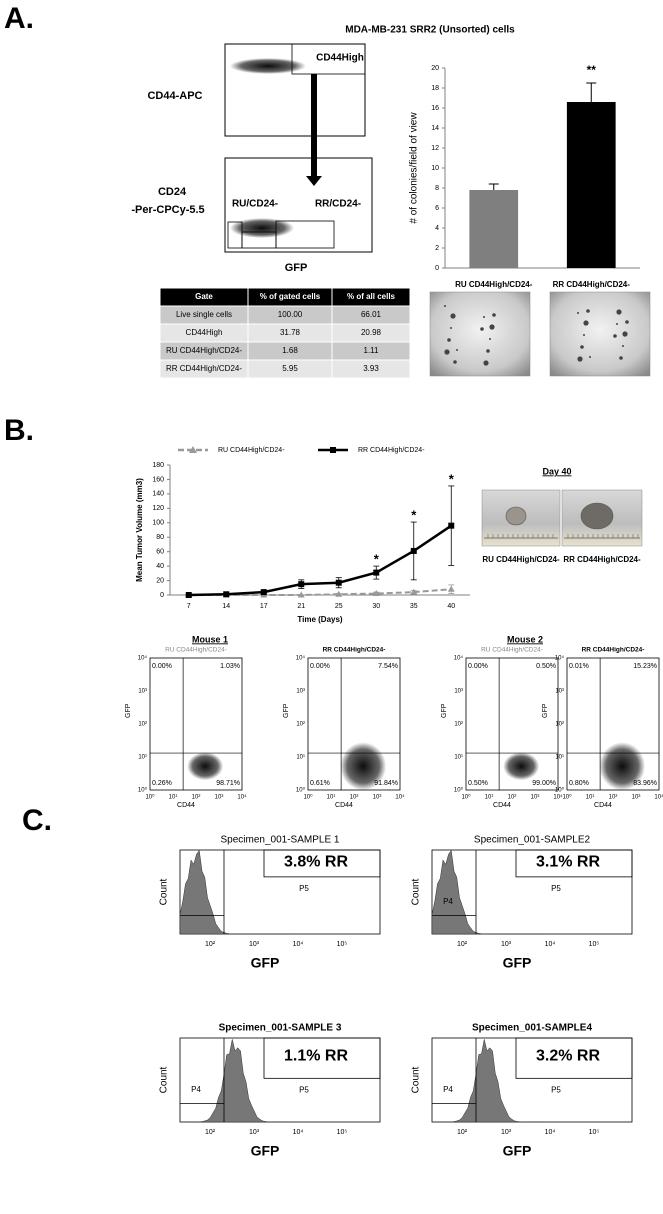 Image resolution: width=663 pixels, height=1214 pixels. What do you see at coordinates (451, 606) in the screenshot?
I see `x-tick-label: 40` at bounding box center [451, 606].